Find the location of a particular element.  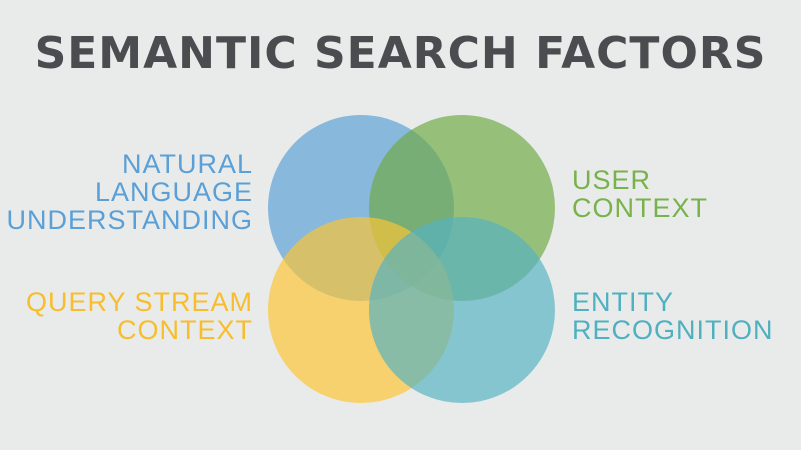

label-line: ENTITY is located at coordinates (623, 302).